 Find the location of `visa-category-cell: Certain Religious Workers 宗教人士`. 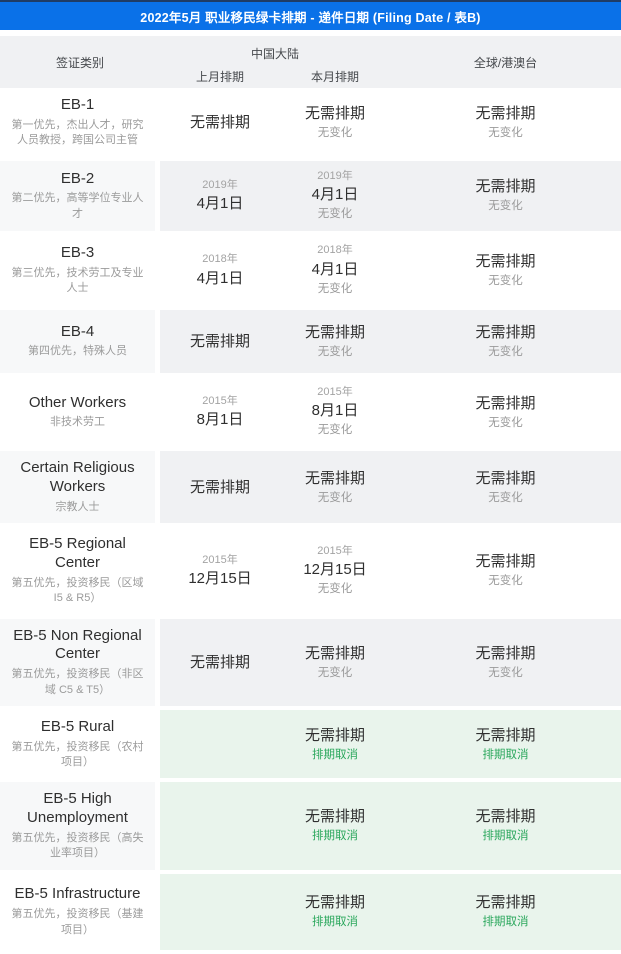

visa-category-cell: Certain Religious Workers 宗教人士 is located at coordinates (80, 489).